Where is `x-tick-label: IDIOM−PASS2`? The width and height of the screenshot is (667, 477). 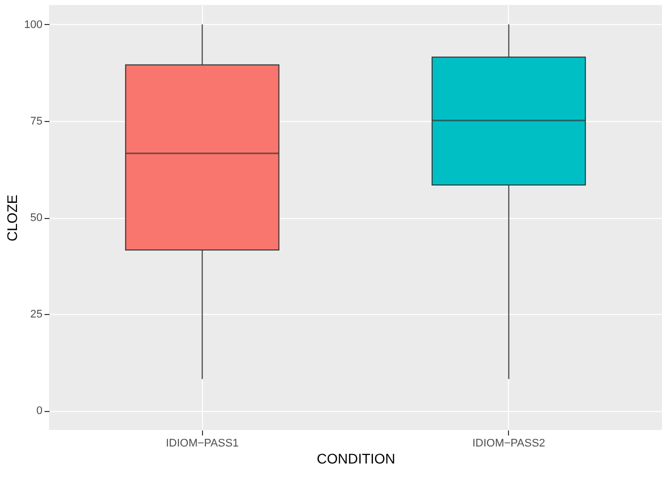 x-tick-label: IDIOM−PASS2 is located at coordinates (509, 444).